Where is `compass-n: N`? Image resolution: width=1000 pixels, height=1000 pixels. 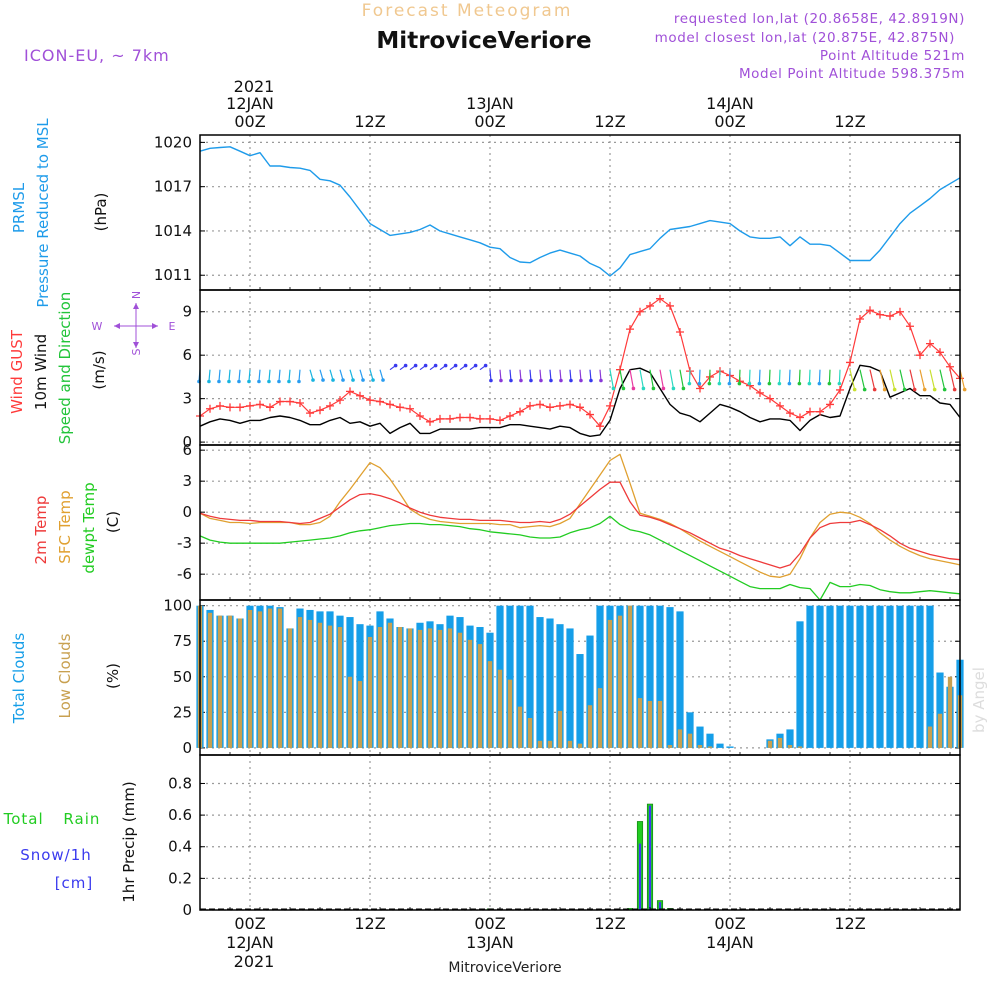 compass-n: N is located at coordinates (136, 295).